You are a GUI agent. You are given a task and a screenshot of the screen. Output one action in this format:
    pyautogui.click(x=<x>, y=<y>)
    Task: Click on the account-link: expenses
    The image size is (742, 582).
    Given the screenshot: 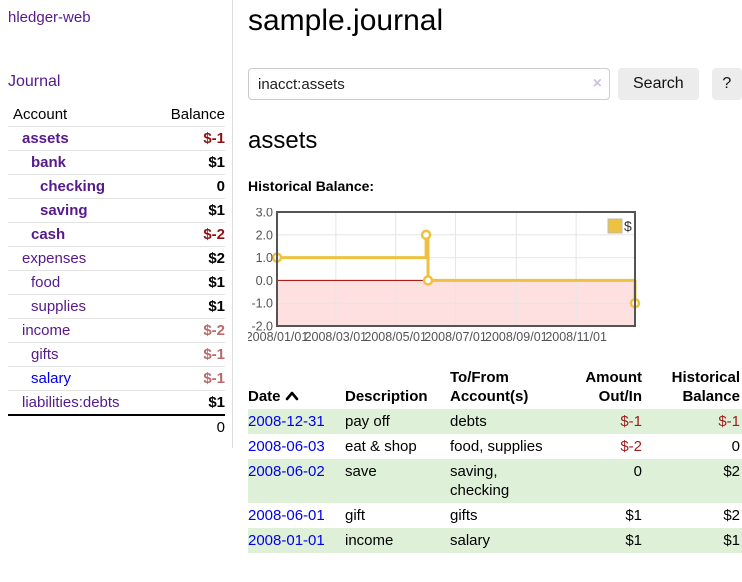 What is the action you would take?
    pyautogui.click(x=54, y=258)
    